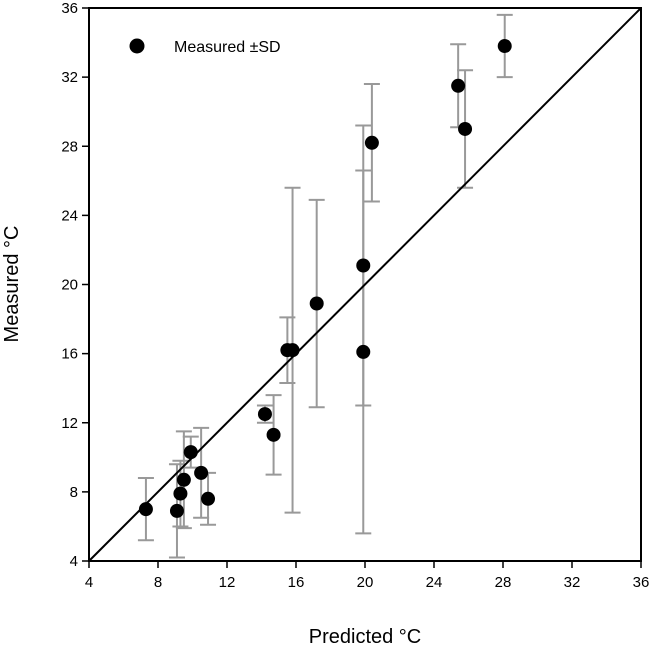 The height and width of the screenshot is (650, 653). I want to click on x-tick-label: 4, so click(89, 582).